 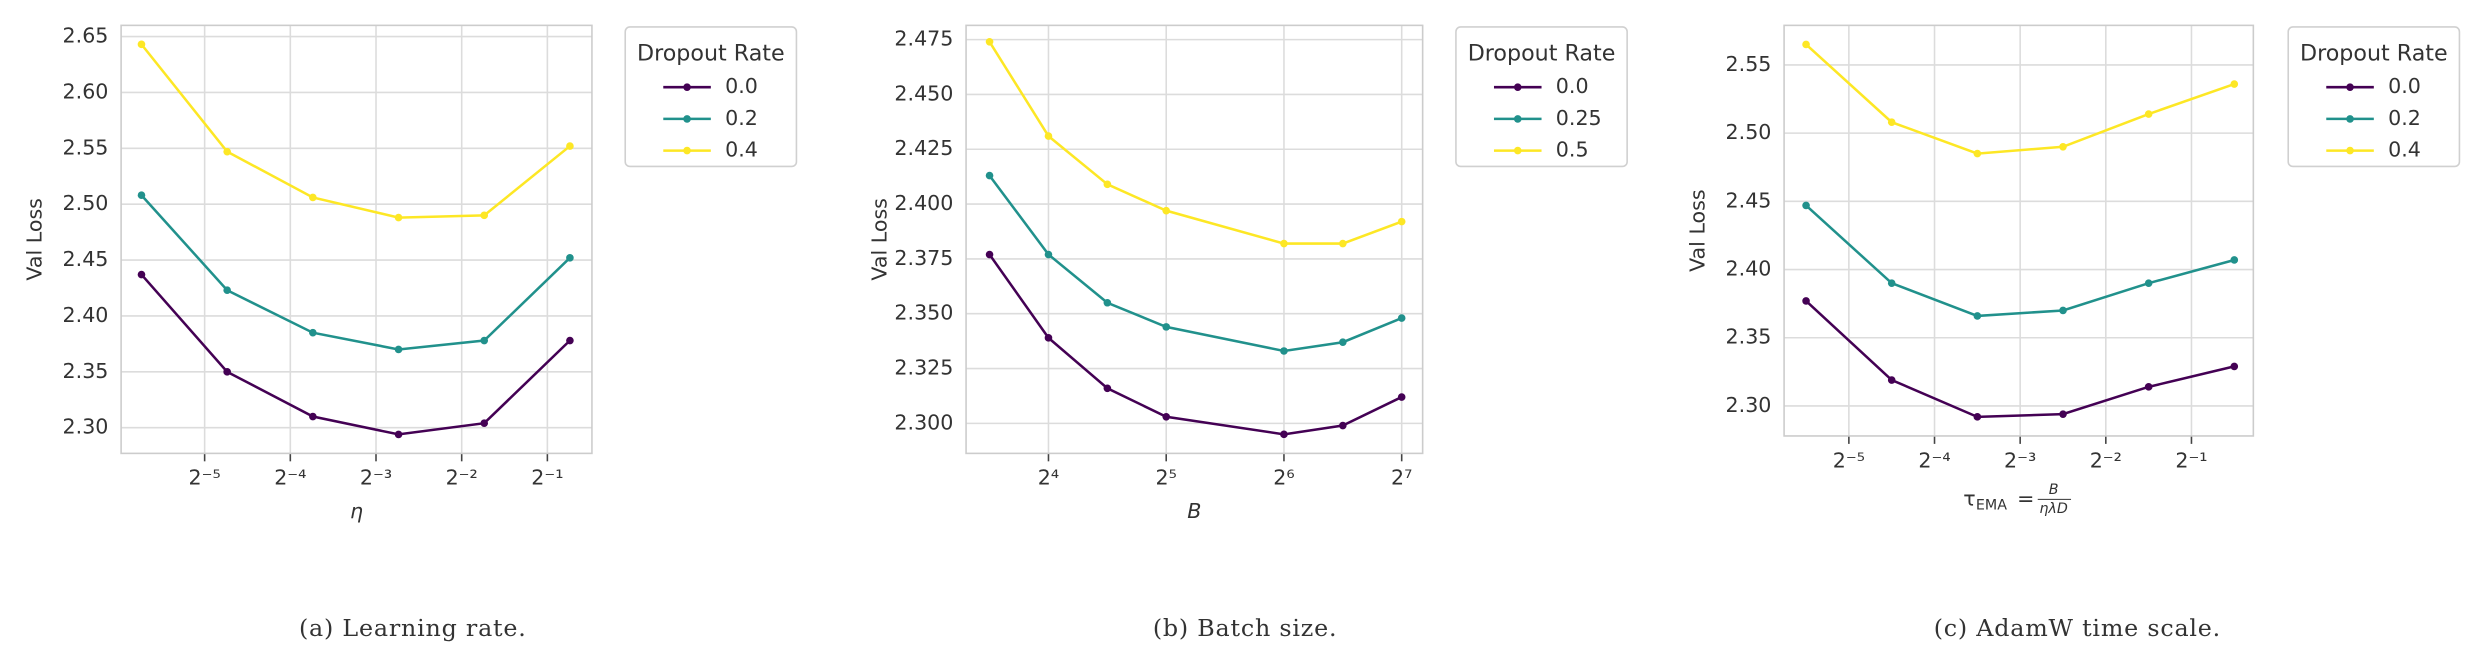 What do you see at coordinates (1572, 86) in the screenshot?
I see `legend-label: 0.0` at bounding box center [1572, 86].